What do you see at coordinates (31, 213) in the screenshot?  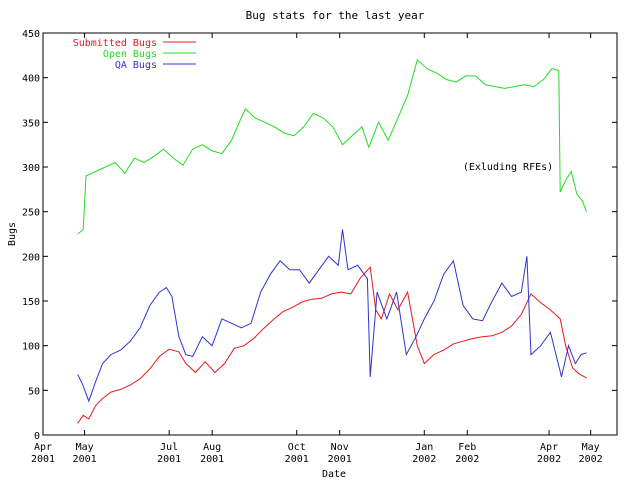 I see `y-tick-label: 250` at bounding box center [31, 213].